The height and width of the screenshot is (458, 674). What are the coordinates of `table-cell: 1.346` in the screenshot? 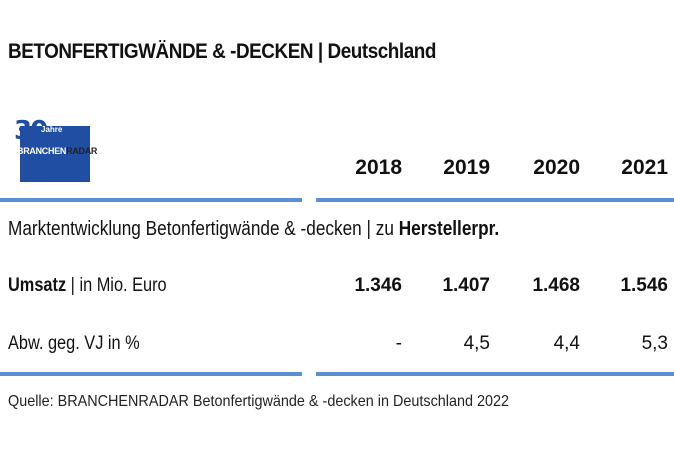 It's located at (378, 285).